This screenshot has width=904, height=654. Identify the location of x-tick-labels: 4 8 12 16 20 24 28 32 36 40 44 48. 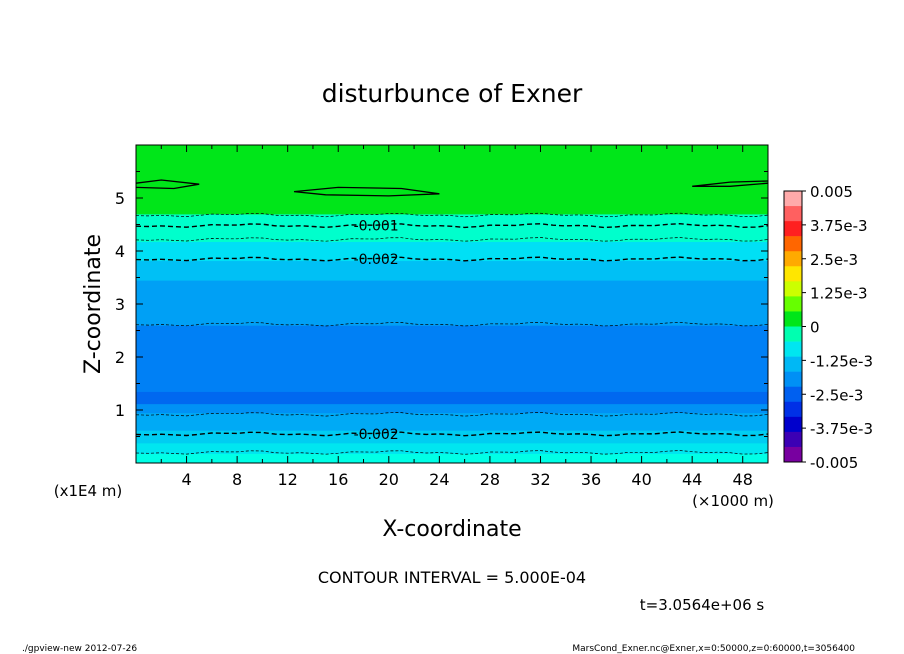
(466, 479).